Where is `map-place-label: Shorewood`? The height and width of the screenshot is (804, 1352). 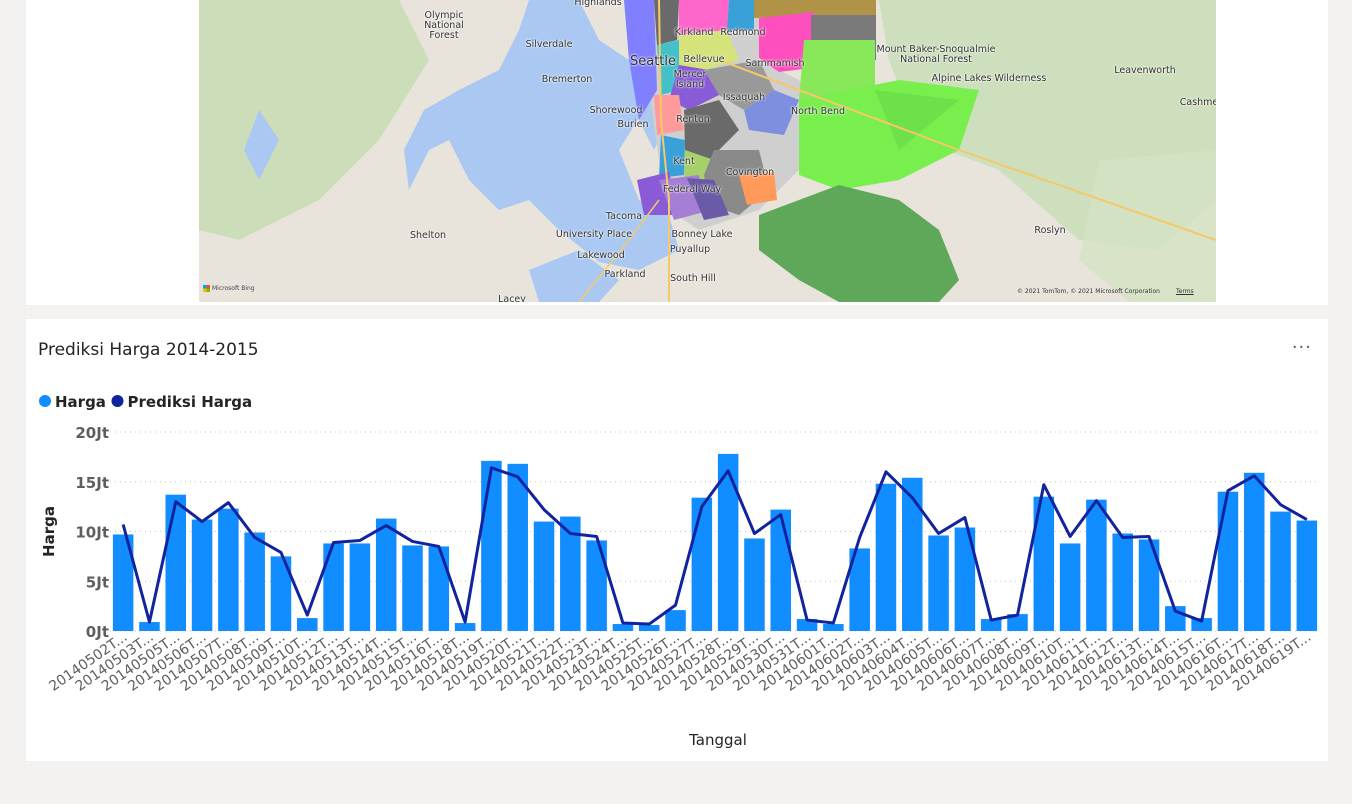 map-place-label: Shorewood is located at coordinates (616, 111).